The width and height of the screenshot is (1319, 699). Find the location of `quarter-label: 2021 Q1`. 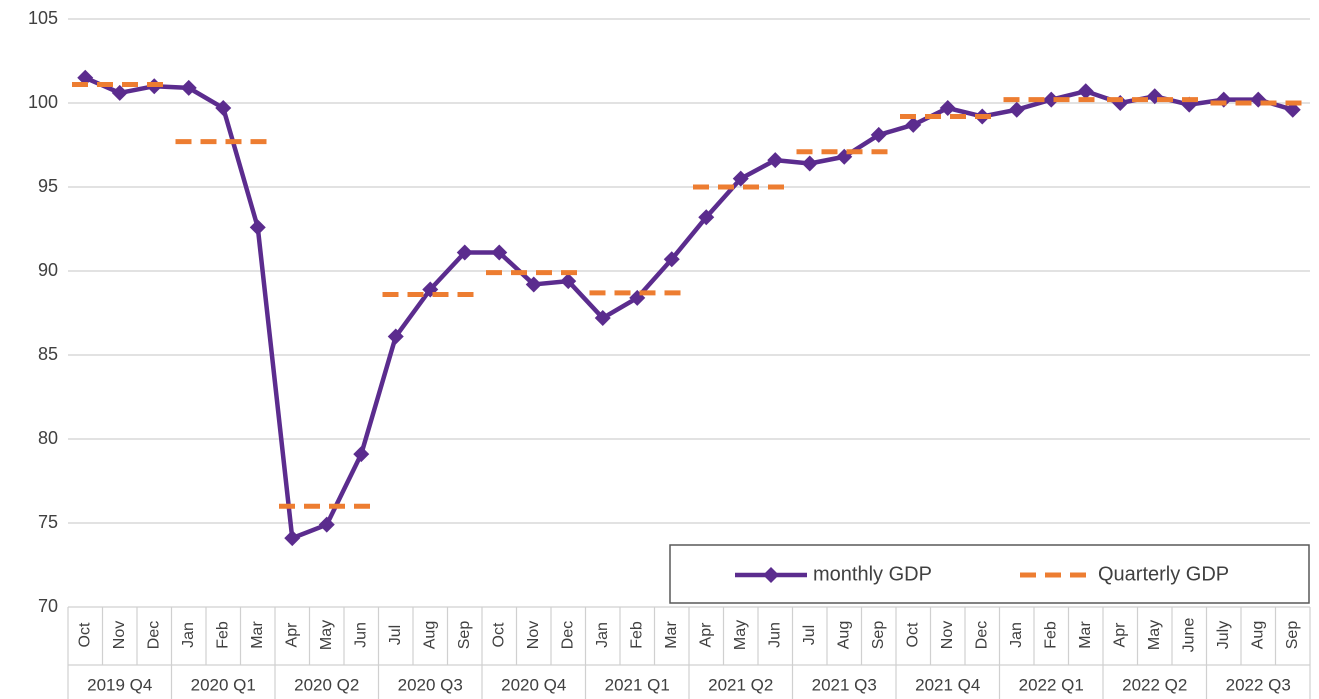

quarter-label: 2021 Q1 is located at coordinates (637, 684).